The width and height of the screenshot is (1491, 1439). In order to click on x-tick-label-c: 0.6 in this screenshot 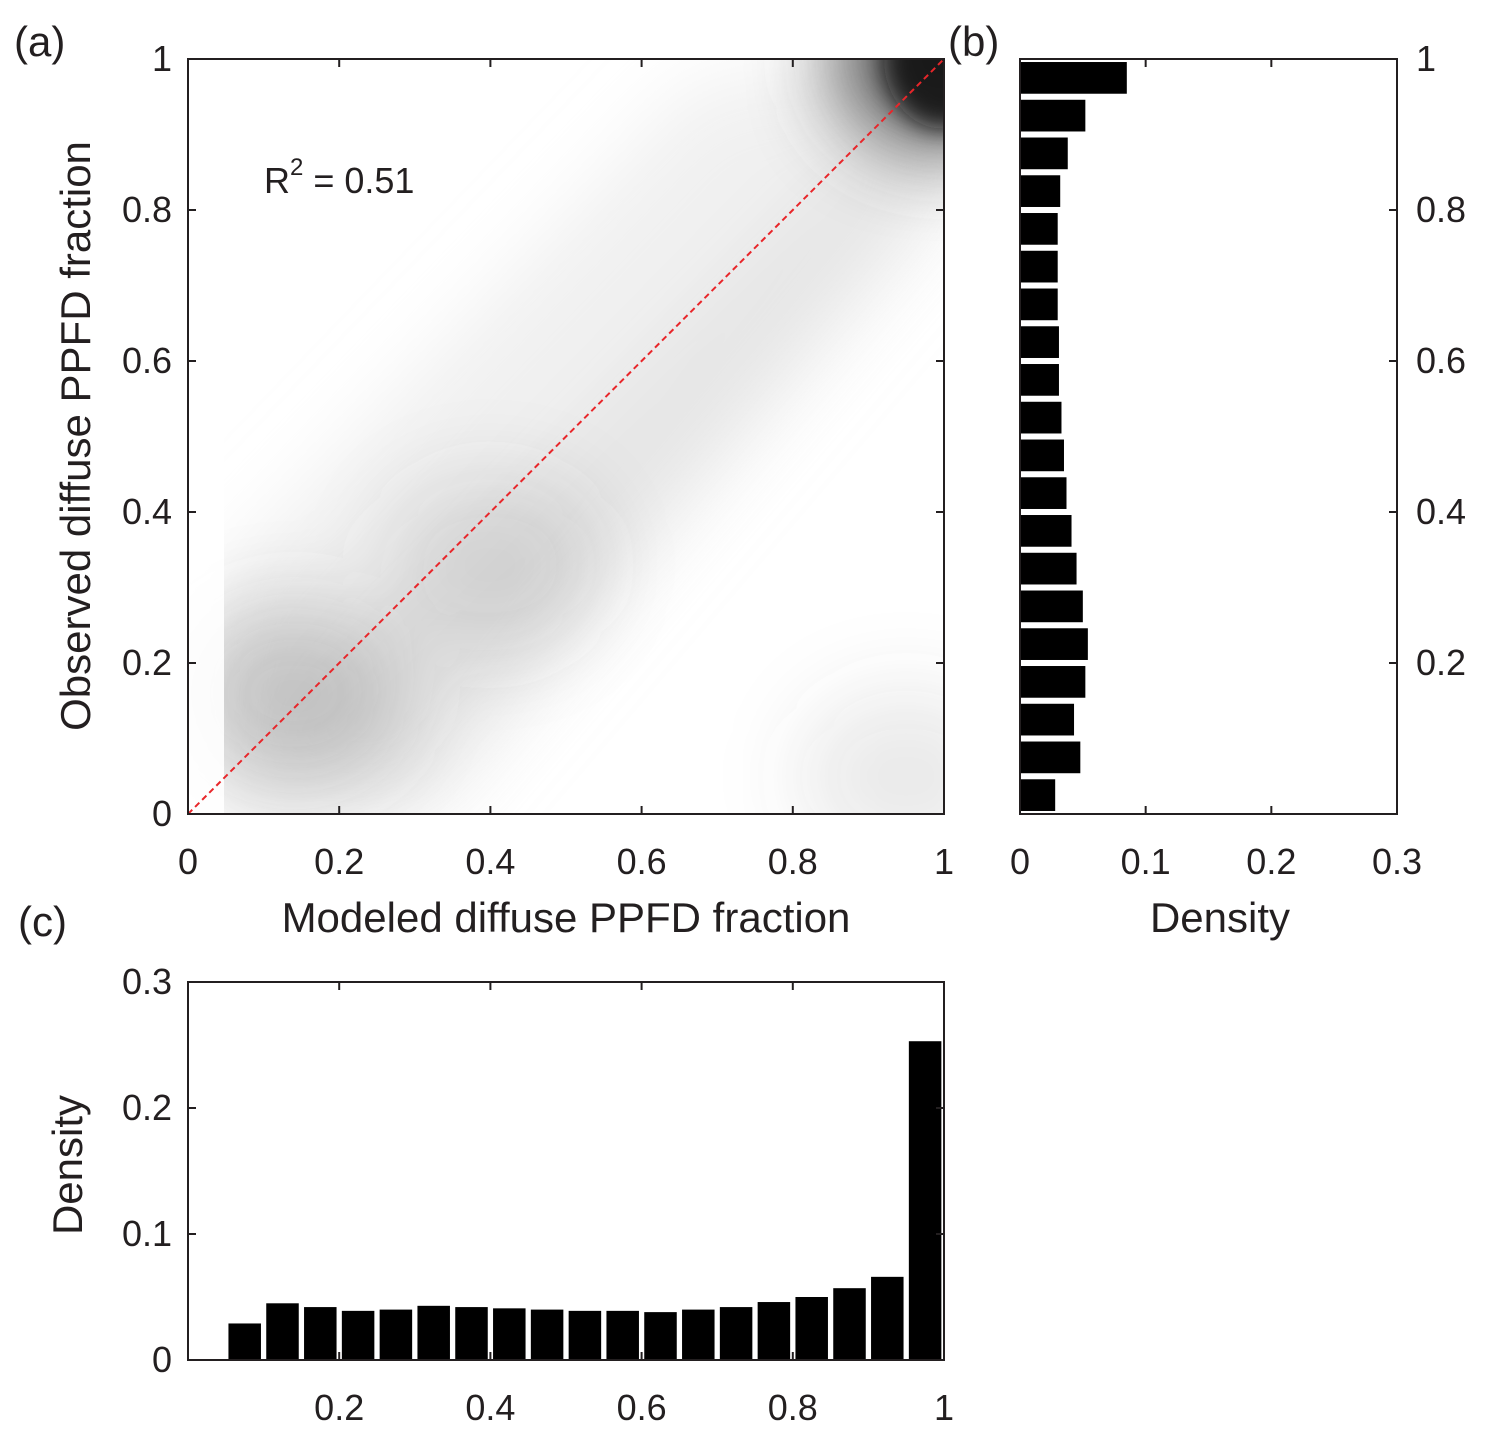, I will do `click(642, 1407)`.